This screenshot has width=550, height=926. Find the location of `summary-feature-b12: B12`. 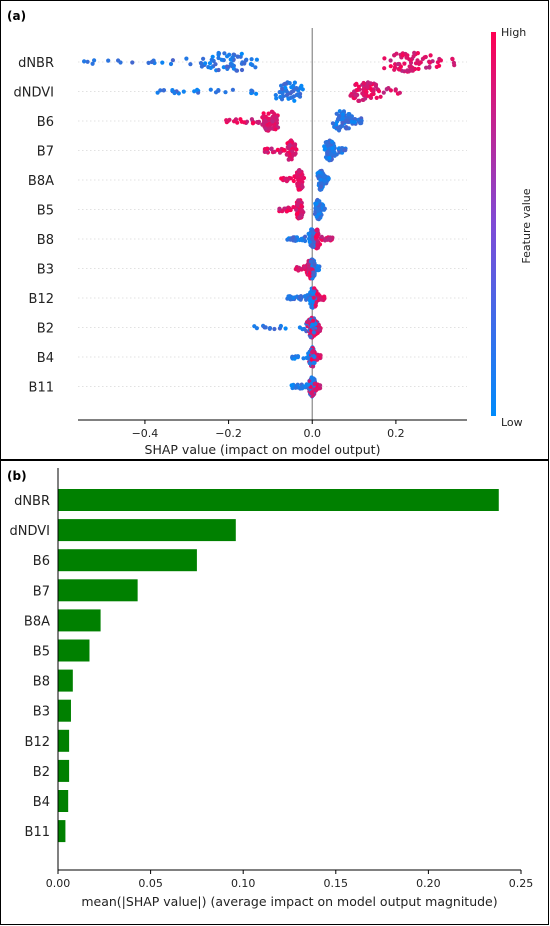

summary-feature-b12: B12 is located at coordinates (41, 299).